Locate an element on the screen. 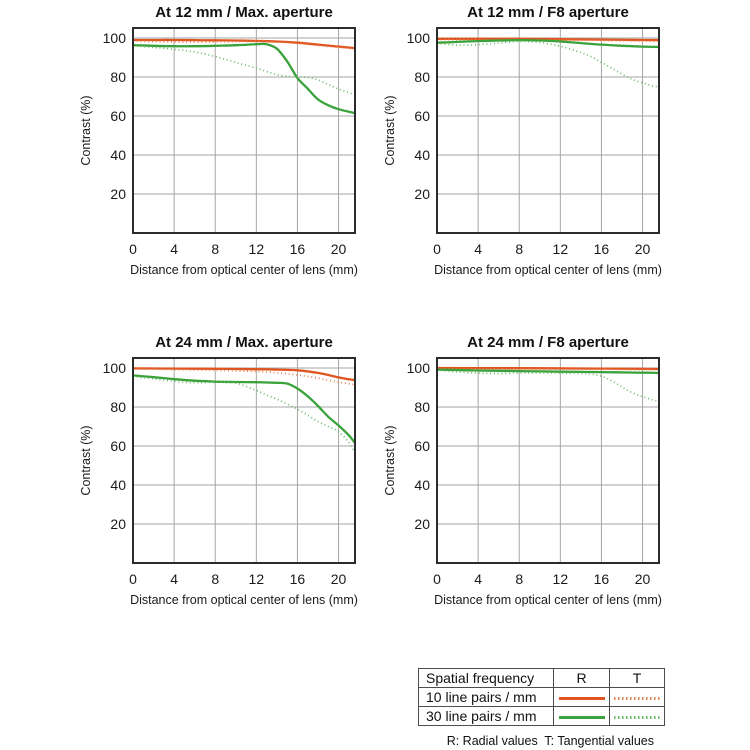 This screenshot has width=750, height=750. legend-swatch-10lp-tangential is located at coordinates (637, 697).